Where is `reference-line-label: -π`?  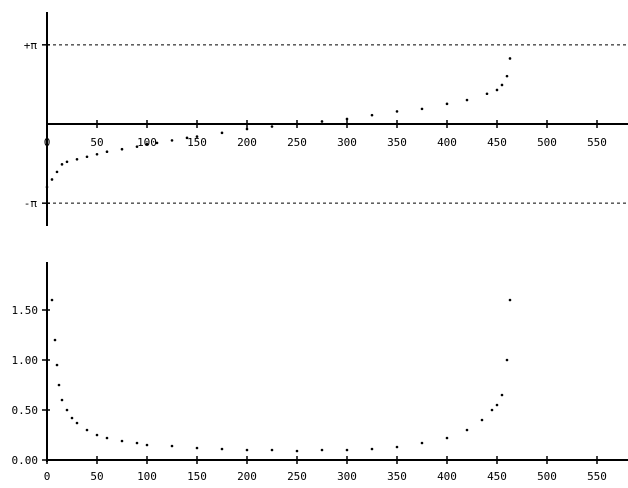 reference-line-label: -π is located at coordinates (31, 203).